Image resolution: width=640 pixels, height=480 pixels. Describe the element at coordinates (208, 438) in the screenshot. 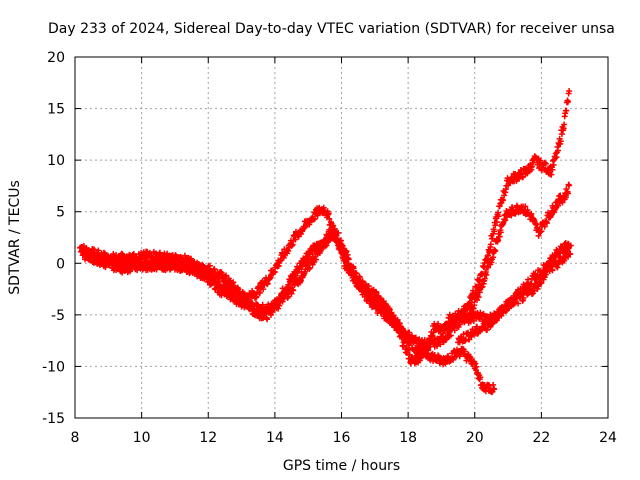

I see `x-tick-label: 12` at that location.